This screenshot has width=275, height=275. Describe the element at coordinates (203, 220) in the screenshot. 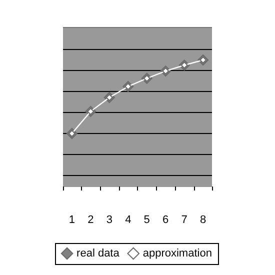

I see `x-tick-label: 8` at that location.